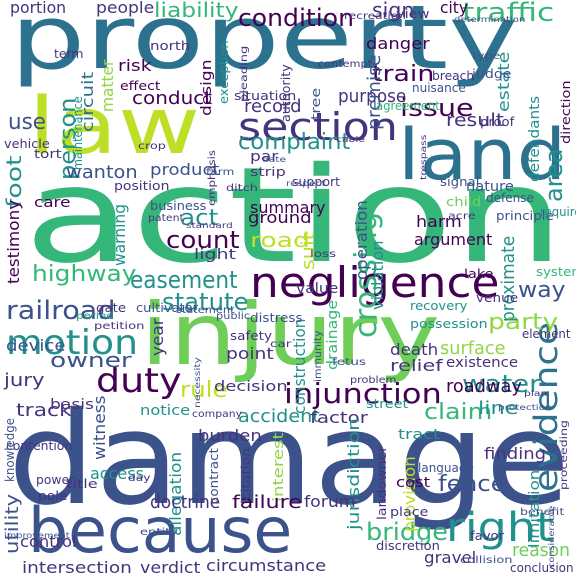  Describe the element at coordinates (423, 157) in the screenshot. I see `word-trespass: trespass` at that location.